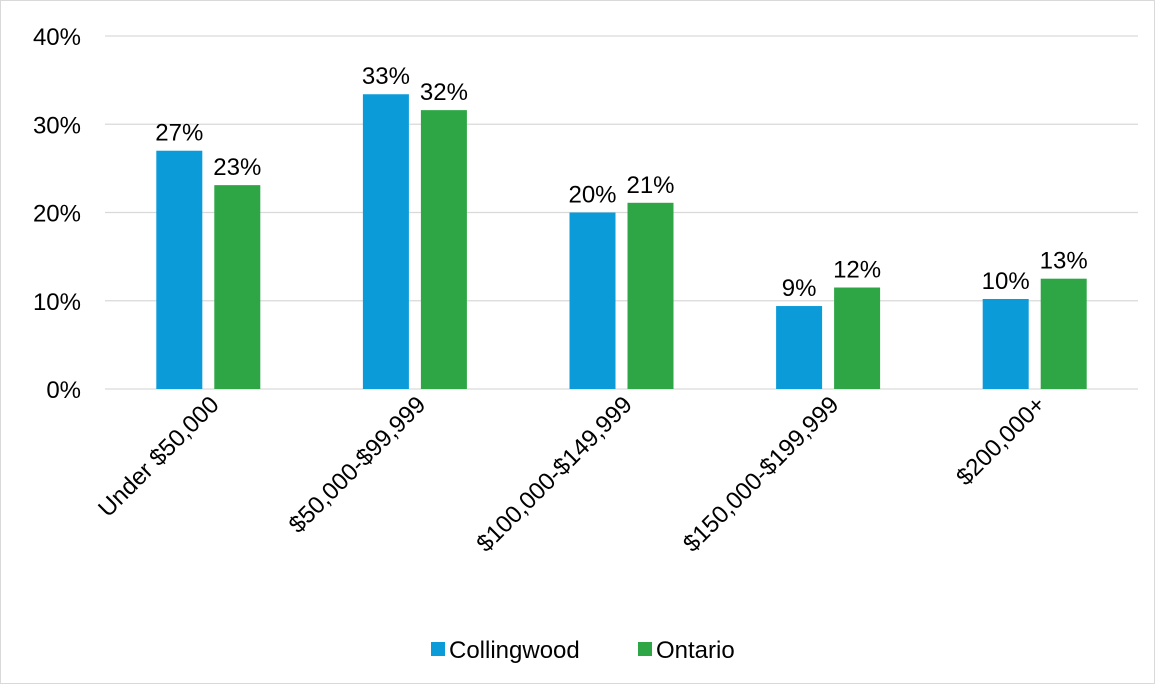 The width and height of the screenshot is (1157, 687). I want to click on data-label: 23%, so click(237, 167).